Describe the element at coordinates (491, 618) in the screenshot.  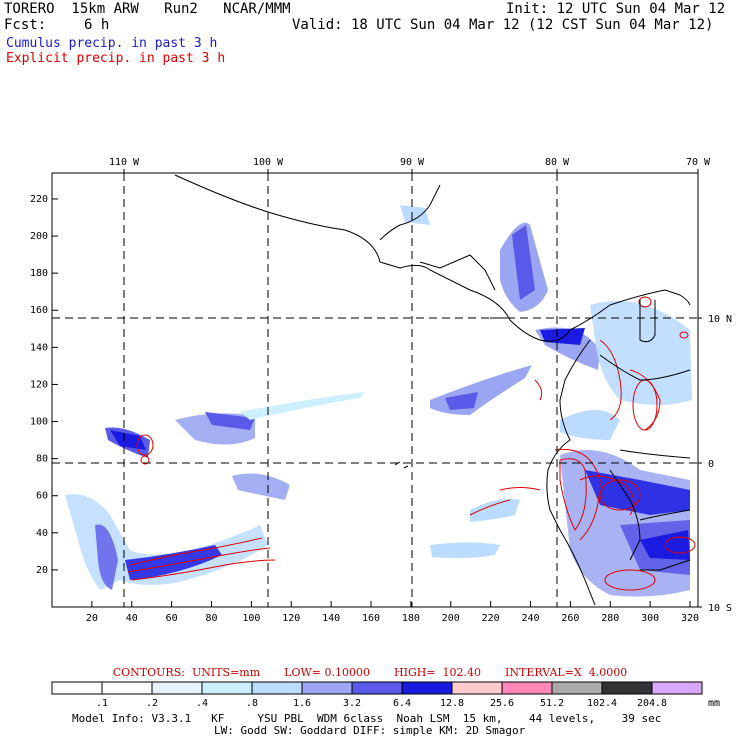
I see `bottom-tick-label: 220` at that location.